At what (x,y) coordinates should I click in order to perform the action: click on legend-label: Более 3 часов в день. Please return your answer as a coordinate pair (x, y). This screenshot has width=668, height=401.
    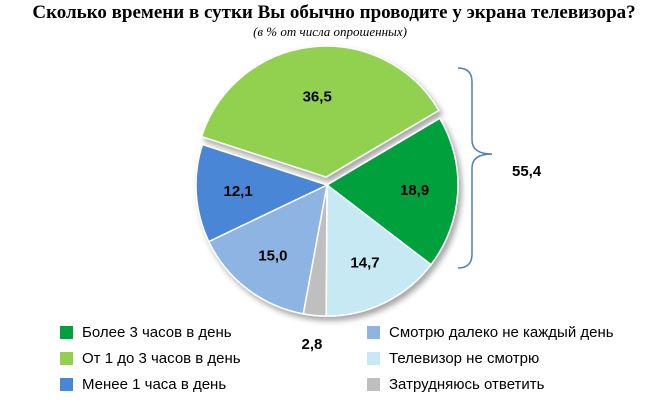
    Looking at the image, I should click on (157, 332).